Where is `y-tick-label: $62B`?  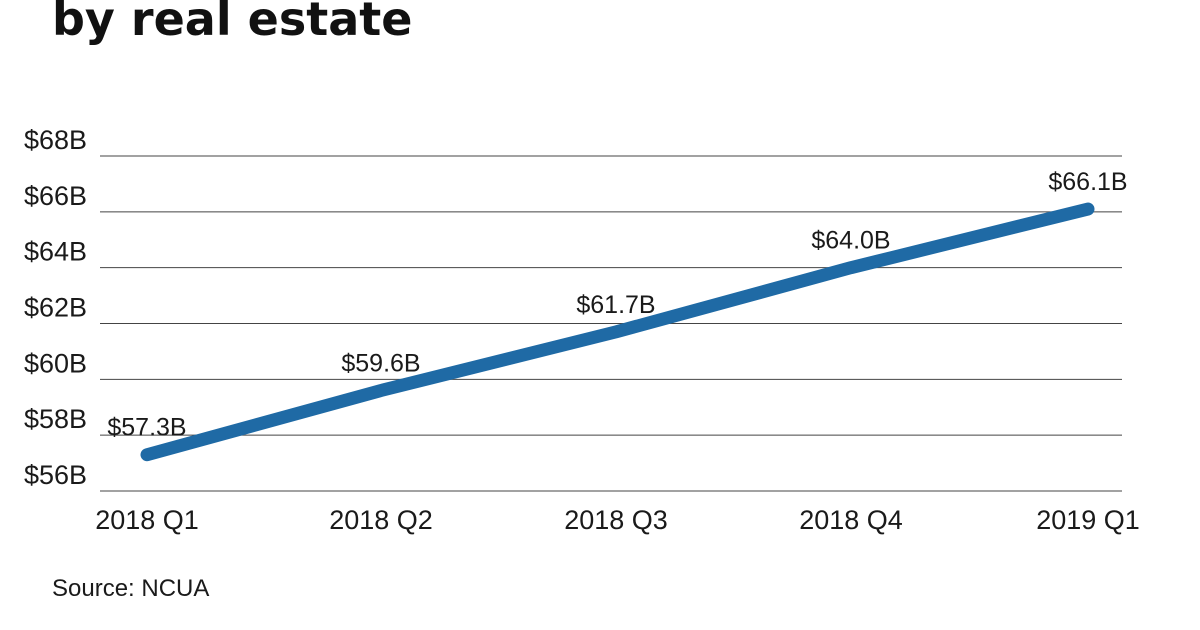
y-tick-label: $62B is located at coordinates (55, 308).